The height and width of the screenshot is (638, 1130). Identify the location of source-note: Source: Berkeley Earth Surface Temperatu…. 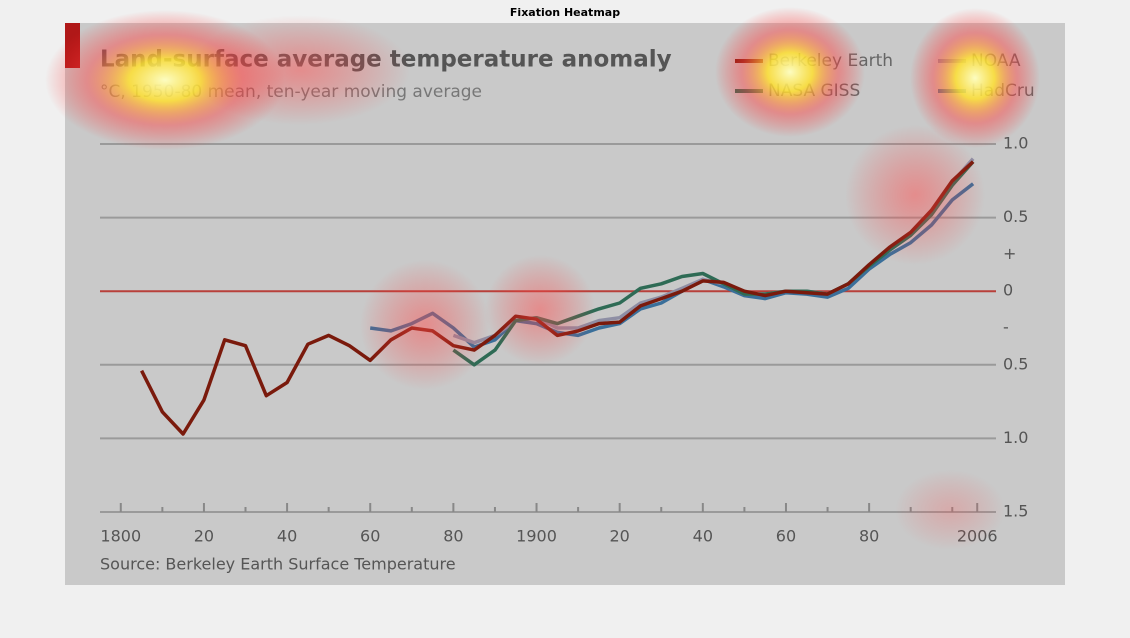
(278, 564).